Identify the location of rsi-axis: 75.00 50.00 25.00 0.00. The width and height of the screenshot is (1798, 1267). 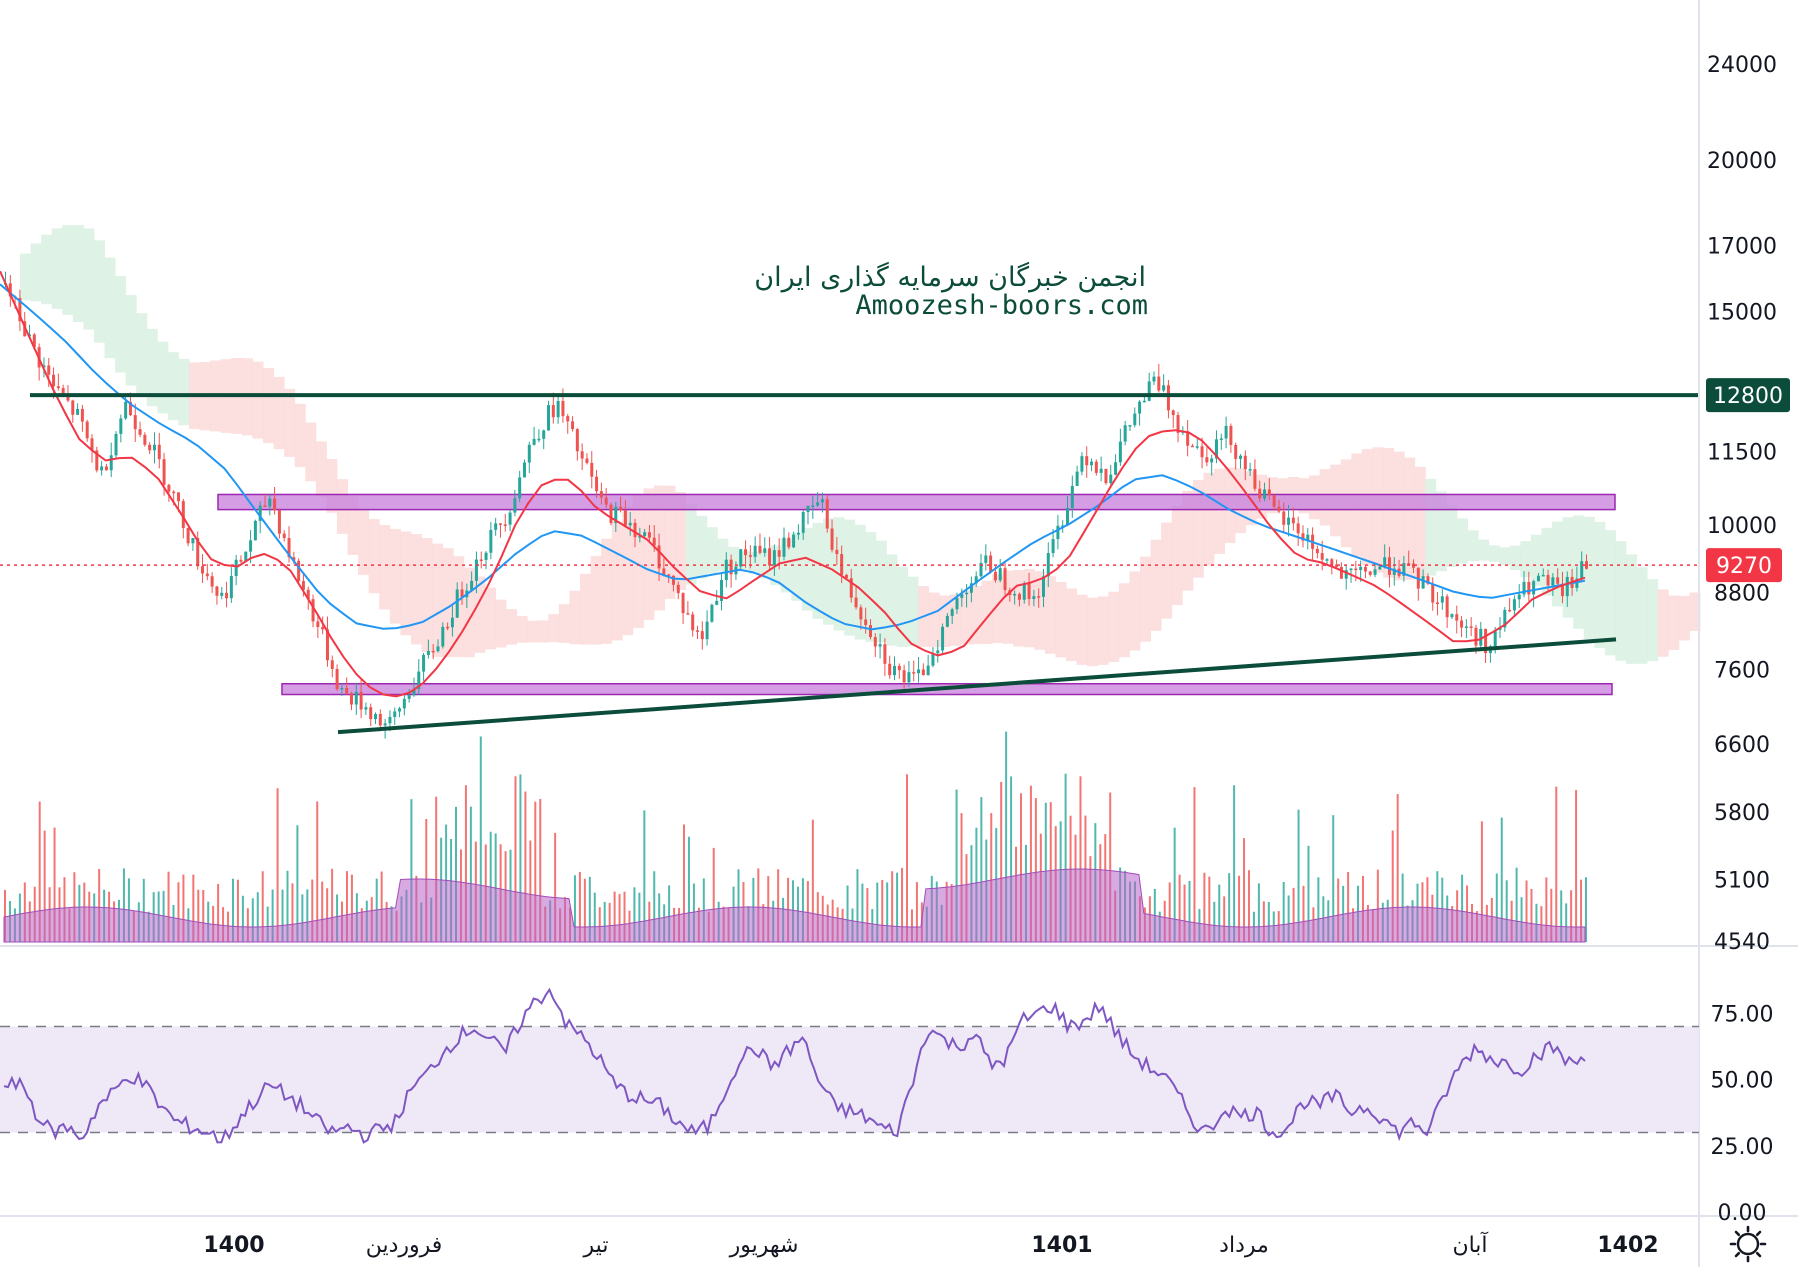
(1742, 1114).